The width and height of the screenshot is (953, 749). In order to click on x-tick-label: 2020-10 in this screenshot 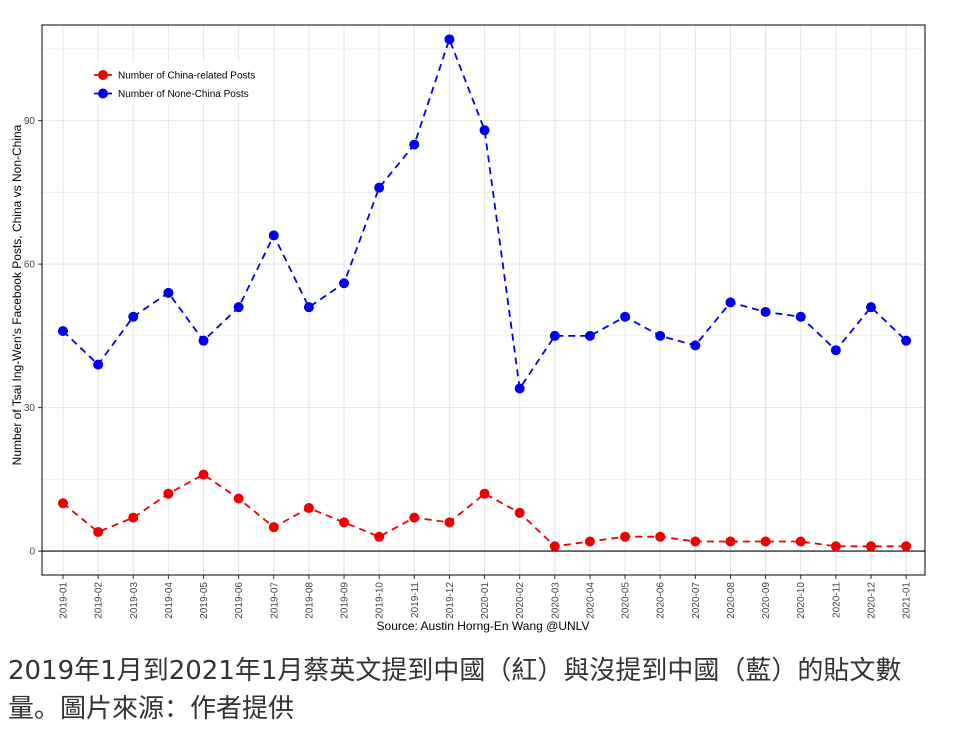, I will do `click(801, 600)`.